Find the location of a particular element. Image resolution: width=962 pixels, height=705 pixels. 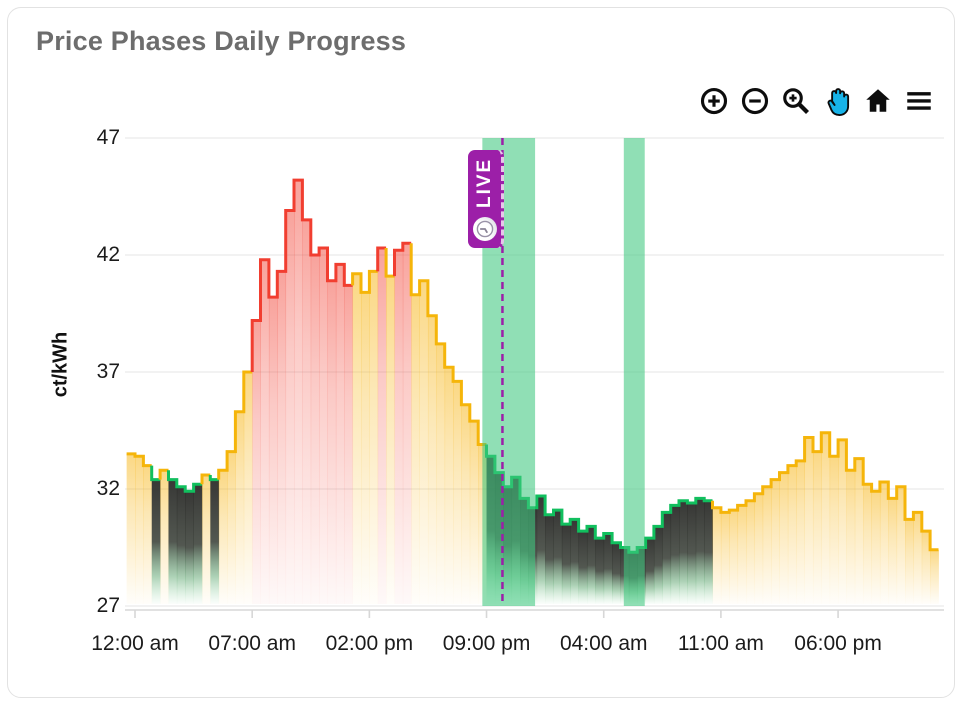

page-title: Price Phases Daily Progress is located at coordinates (221, 41).